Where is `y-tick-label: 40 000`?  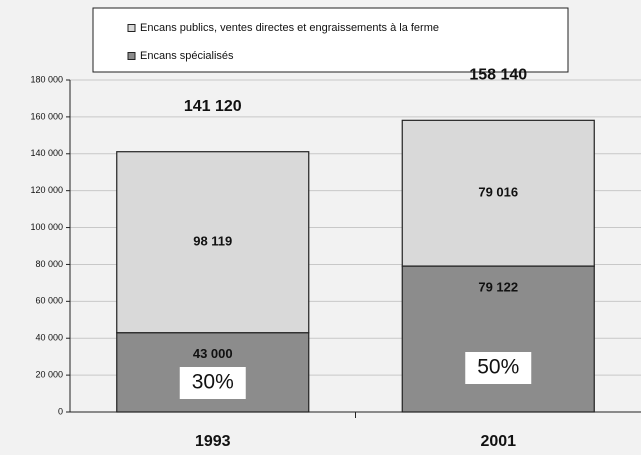 y-tick-label: 40 000 is located at coordinates (49, 338).